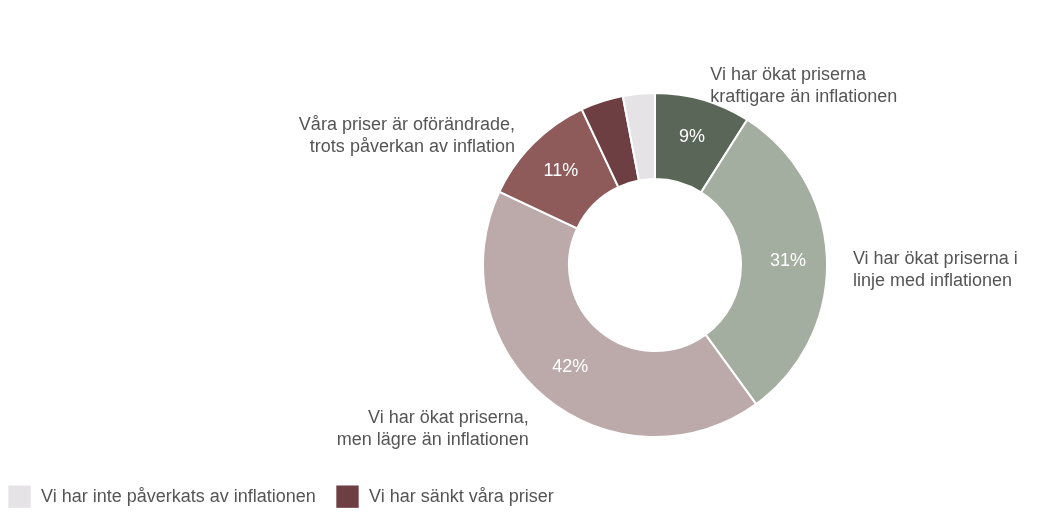  What do you see at coordinates (692, 136) in the screenshot?
I see `data-label: 9%` at bounding box center [692, 136].